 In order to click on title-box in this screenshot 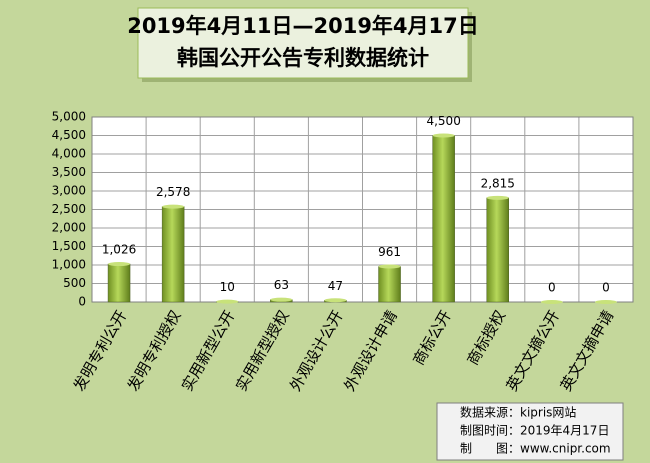, I will do `click(303, 43)`.